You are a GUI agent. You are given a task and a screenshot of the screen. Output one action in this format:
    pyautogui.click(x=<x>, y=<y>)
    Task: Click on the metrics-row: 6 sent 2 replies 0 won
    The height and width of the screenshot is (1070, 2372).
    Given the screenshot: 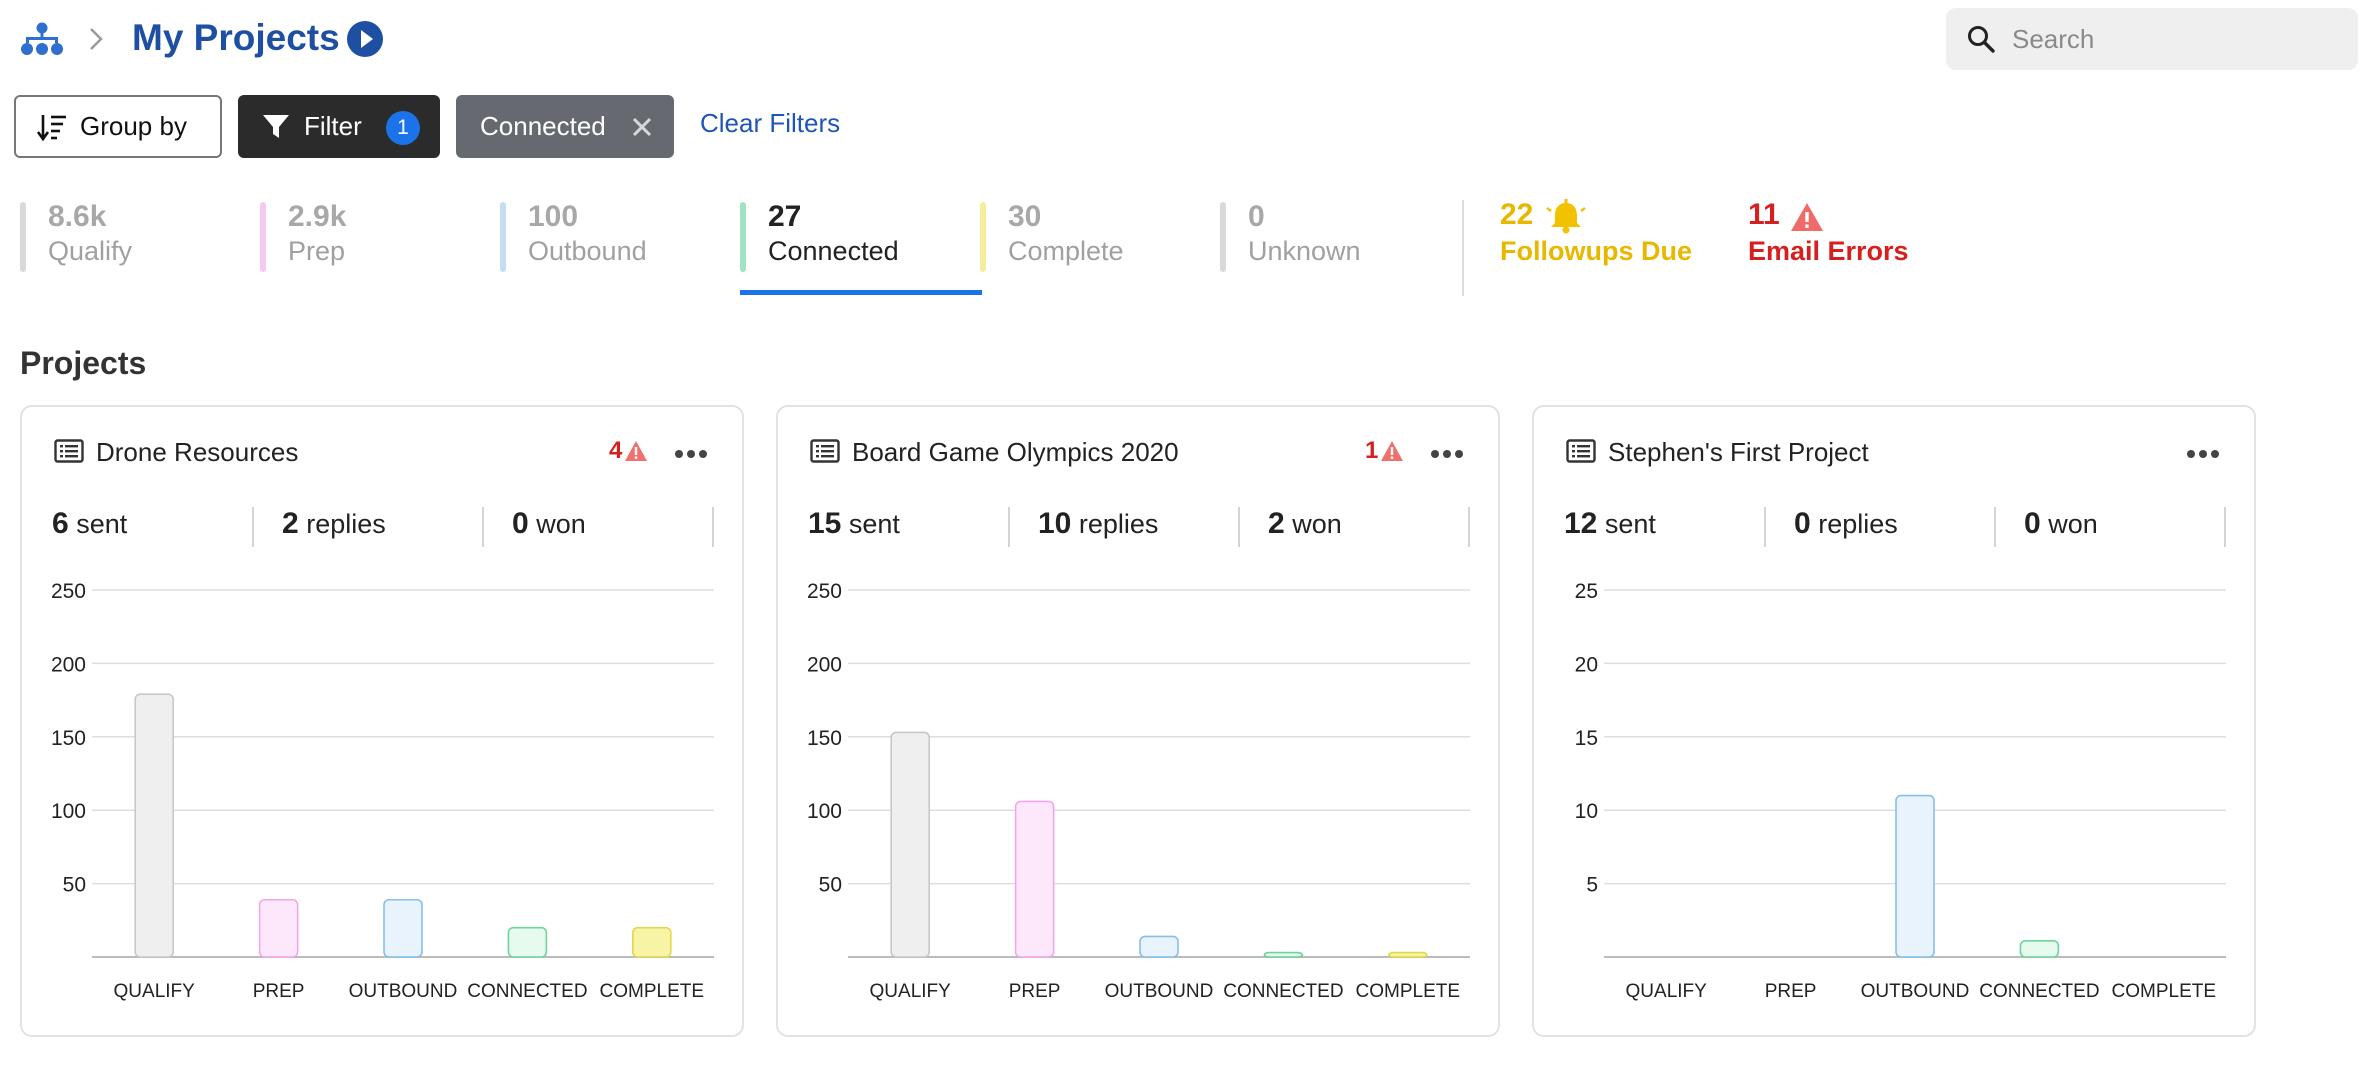 What is the action you would take?
    pyautogui.click(x=392, y=527)
    